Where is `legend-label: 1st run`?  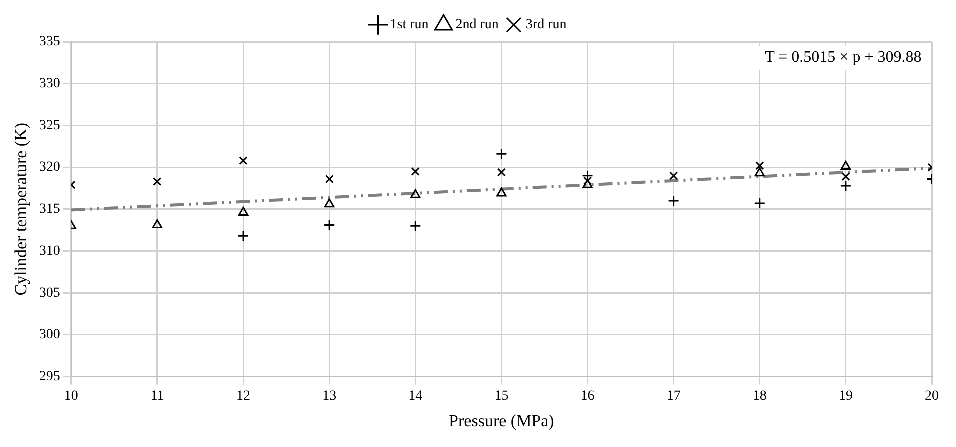
legend-label: 1st run is located at coordinates (409, 25).